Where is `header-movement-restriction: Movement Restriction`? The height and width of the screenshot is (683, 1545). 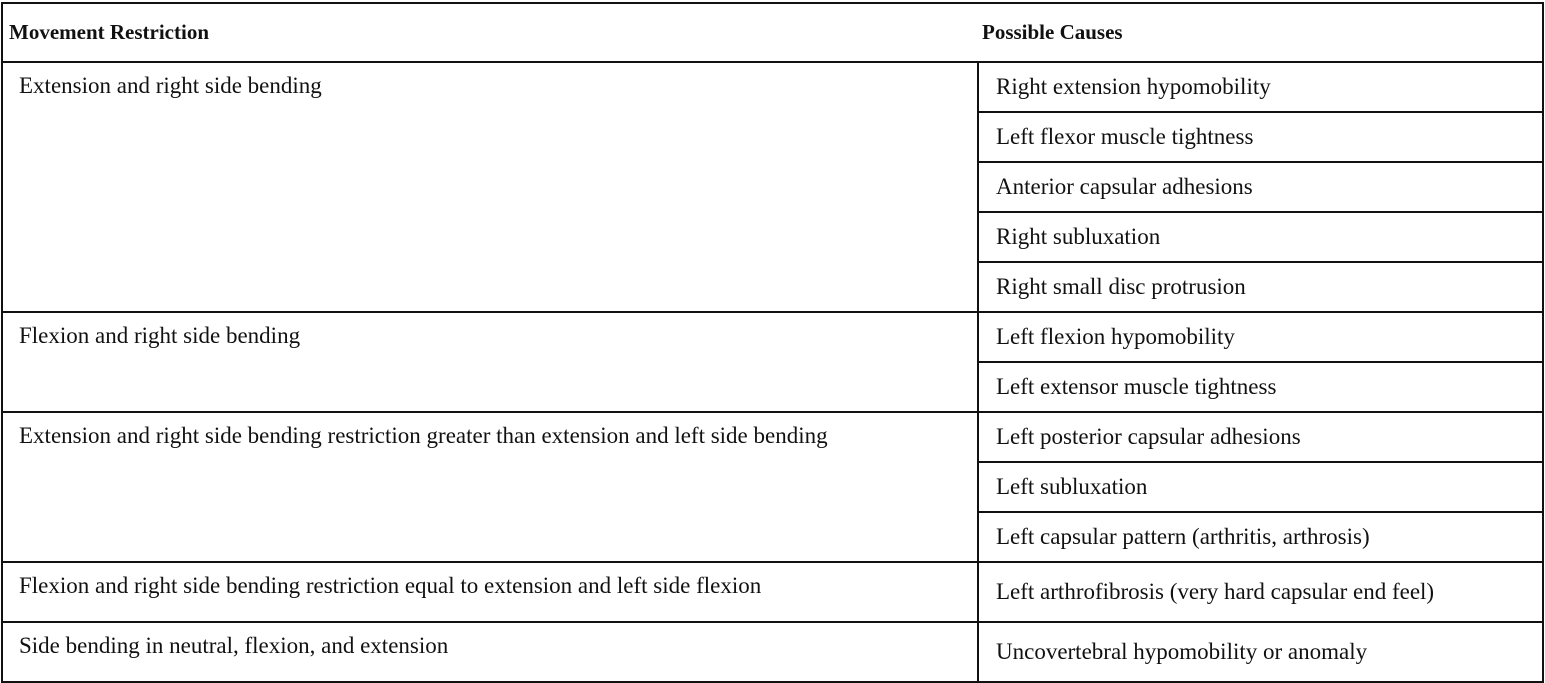
header-movement-restriction: Movement Restriction is located at coordinates (489, 32).